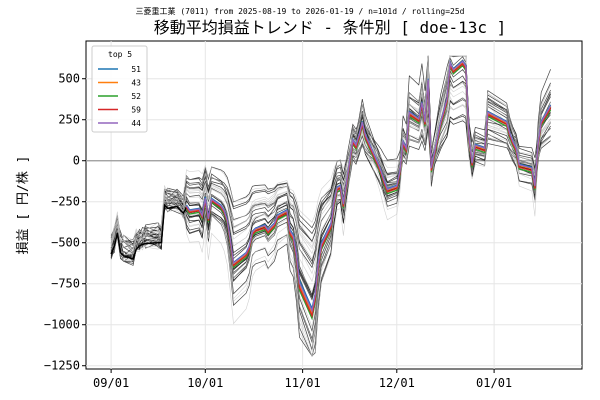 This screenshot has height=400, width=600. I want to click on x-axis-ticks: 09/01 10/01 11/01 12/01 01/01, so click(302, 379).